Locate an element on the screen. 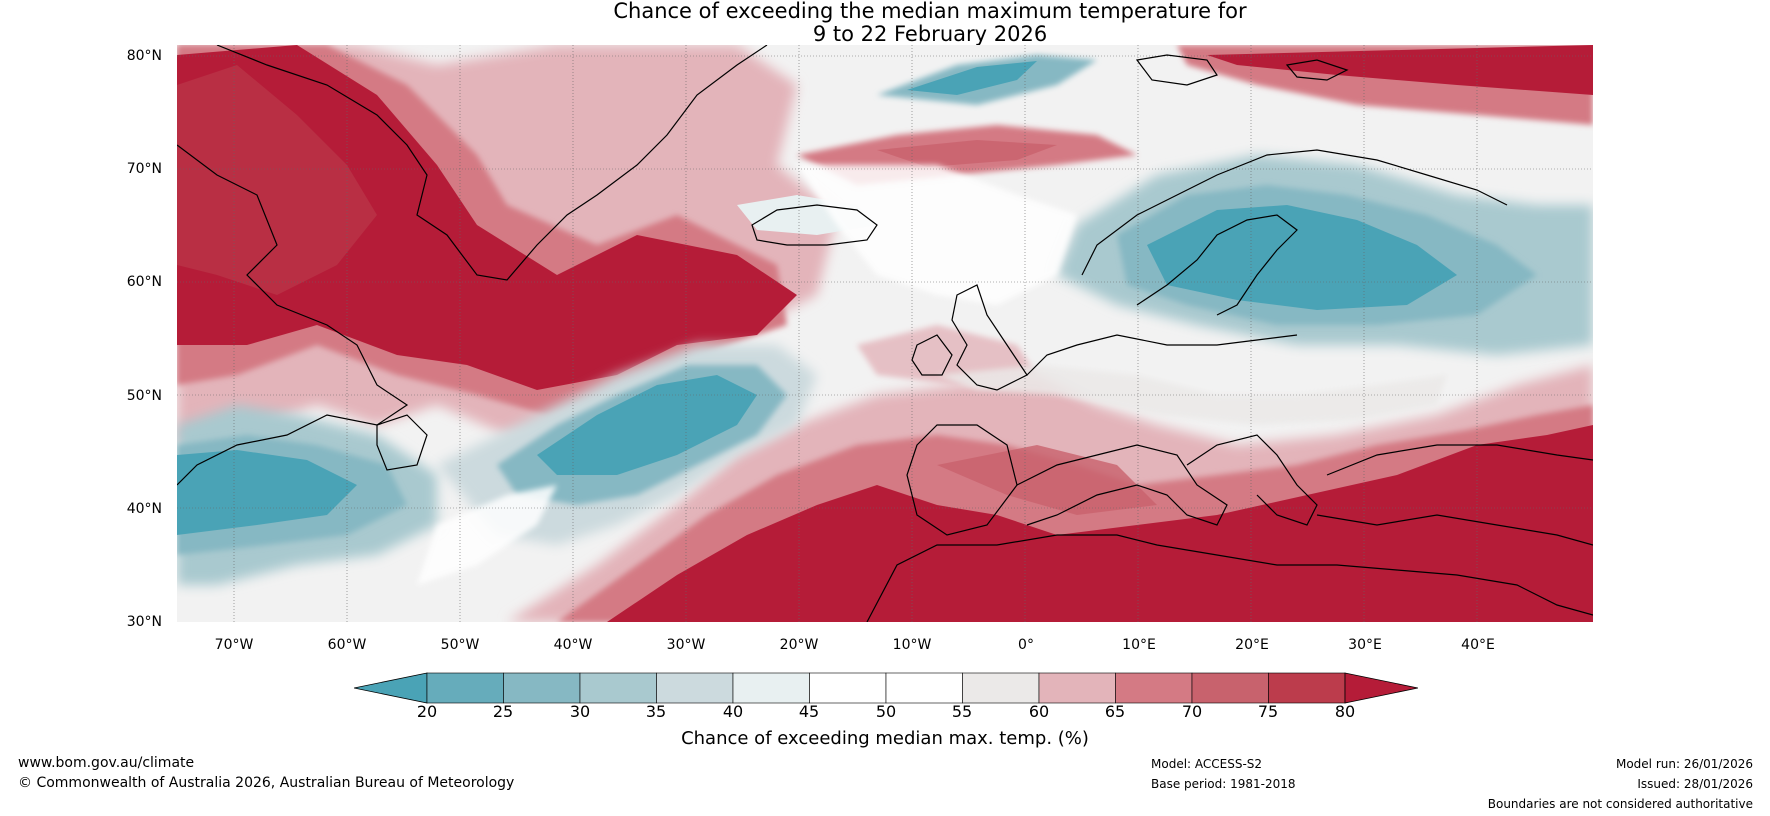 The width and height of the screenshot is (1770, 816). lon-label-30e: 30°E is located at coordinates (1365, 645).